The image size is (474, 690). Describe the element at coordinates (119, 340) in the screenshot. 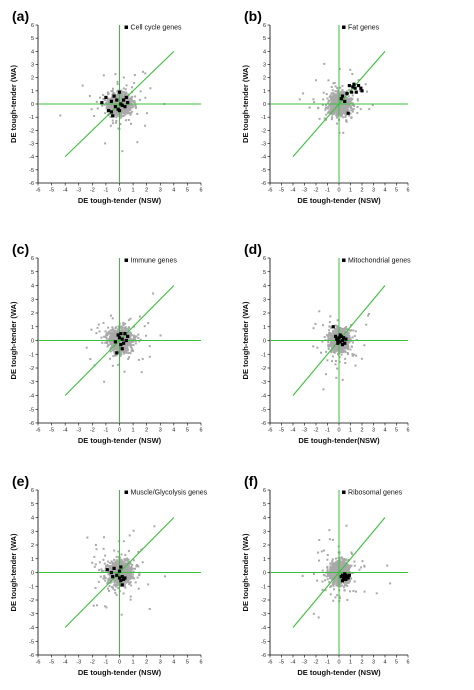

I see `reference-line-diagonal` at that location.